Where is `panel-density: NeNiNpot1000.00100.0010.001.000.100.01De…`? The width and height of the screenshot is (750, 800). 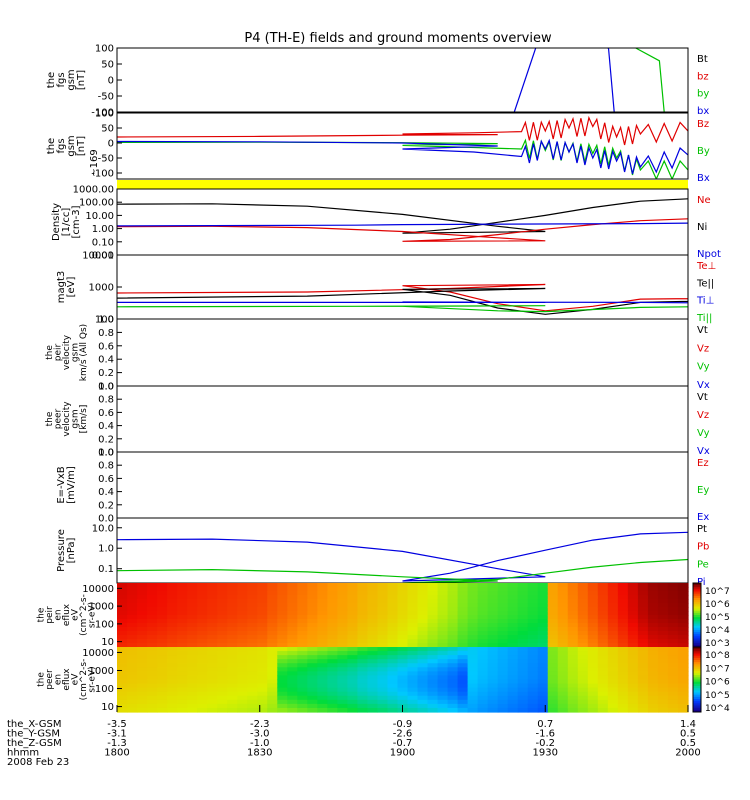 panel-density: NeNiNpot1000.00100.0010.001.000.100.01De… is located at coordinates (386, 223).